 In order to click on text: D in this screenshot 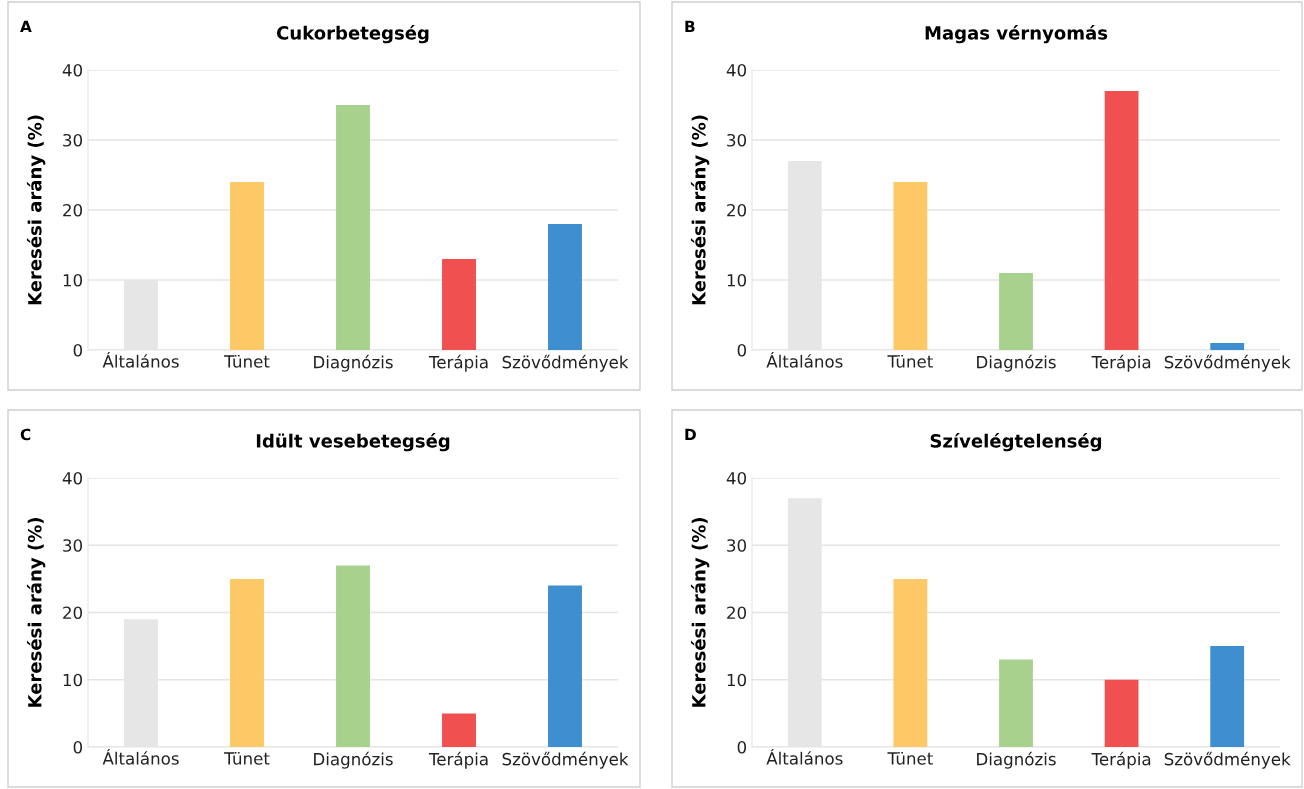, I will do `click(690, 434)`.